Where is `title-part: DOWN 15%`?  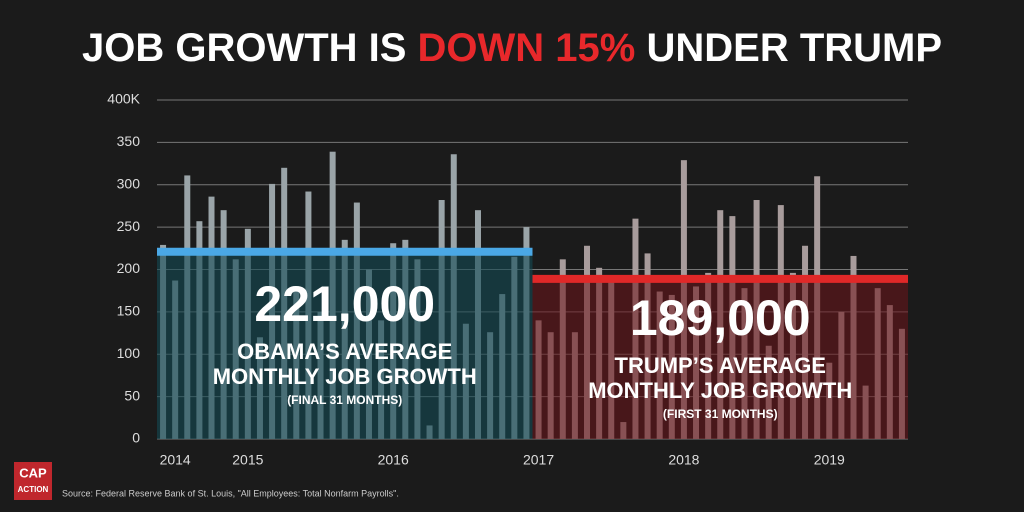 title-part: DOWN 15% is located at coordinates (527, 48).